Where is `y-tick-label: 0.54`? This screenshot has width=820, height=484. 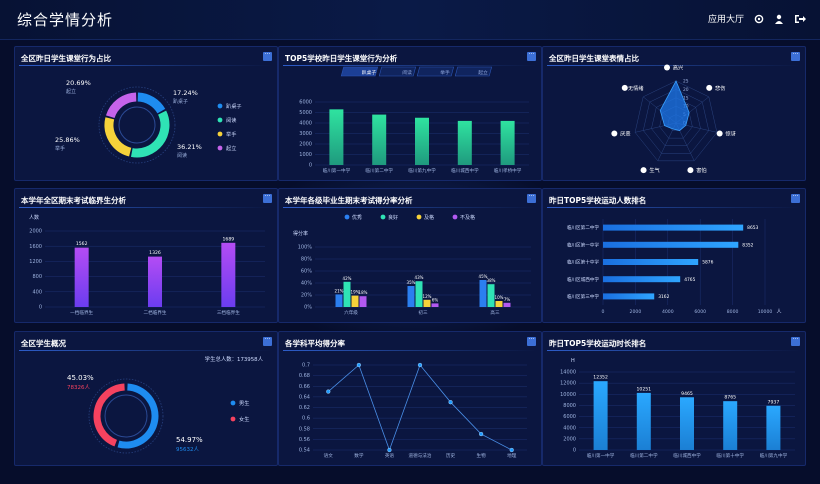 y-tick-label: 0.54 is located at coordinates (304, 451).